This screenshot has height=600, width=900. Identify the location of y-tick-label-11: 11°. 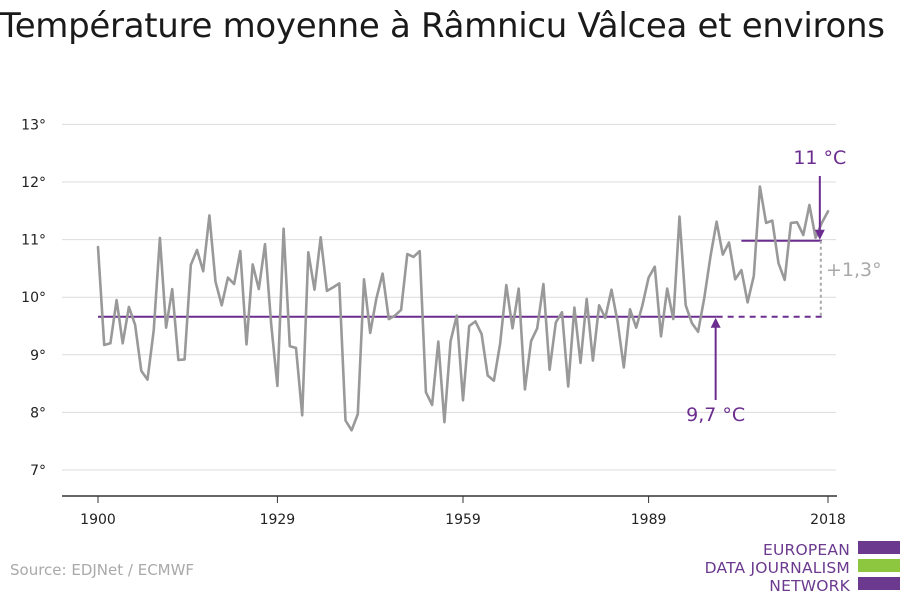
(33, 241).